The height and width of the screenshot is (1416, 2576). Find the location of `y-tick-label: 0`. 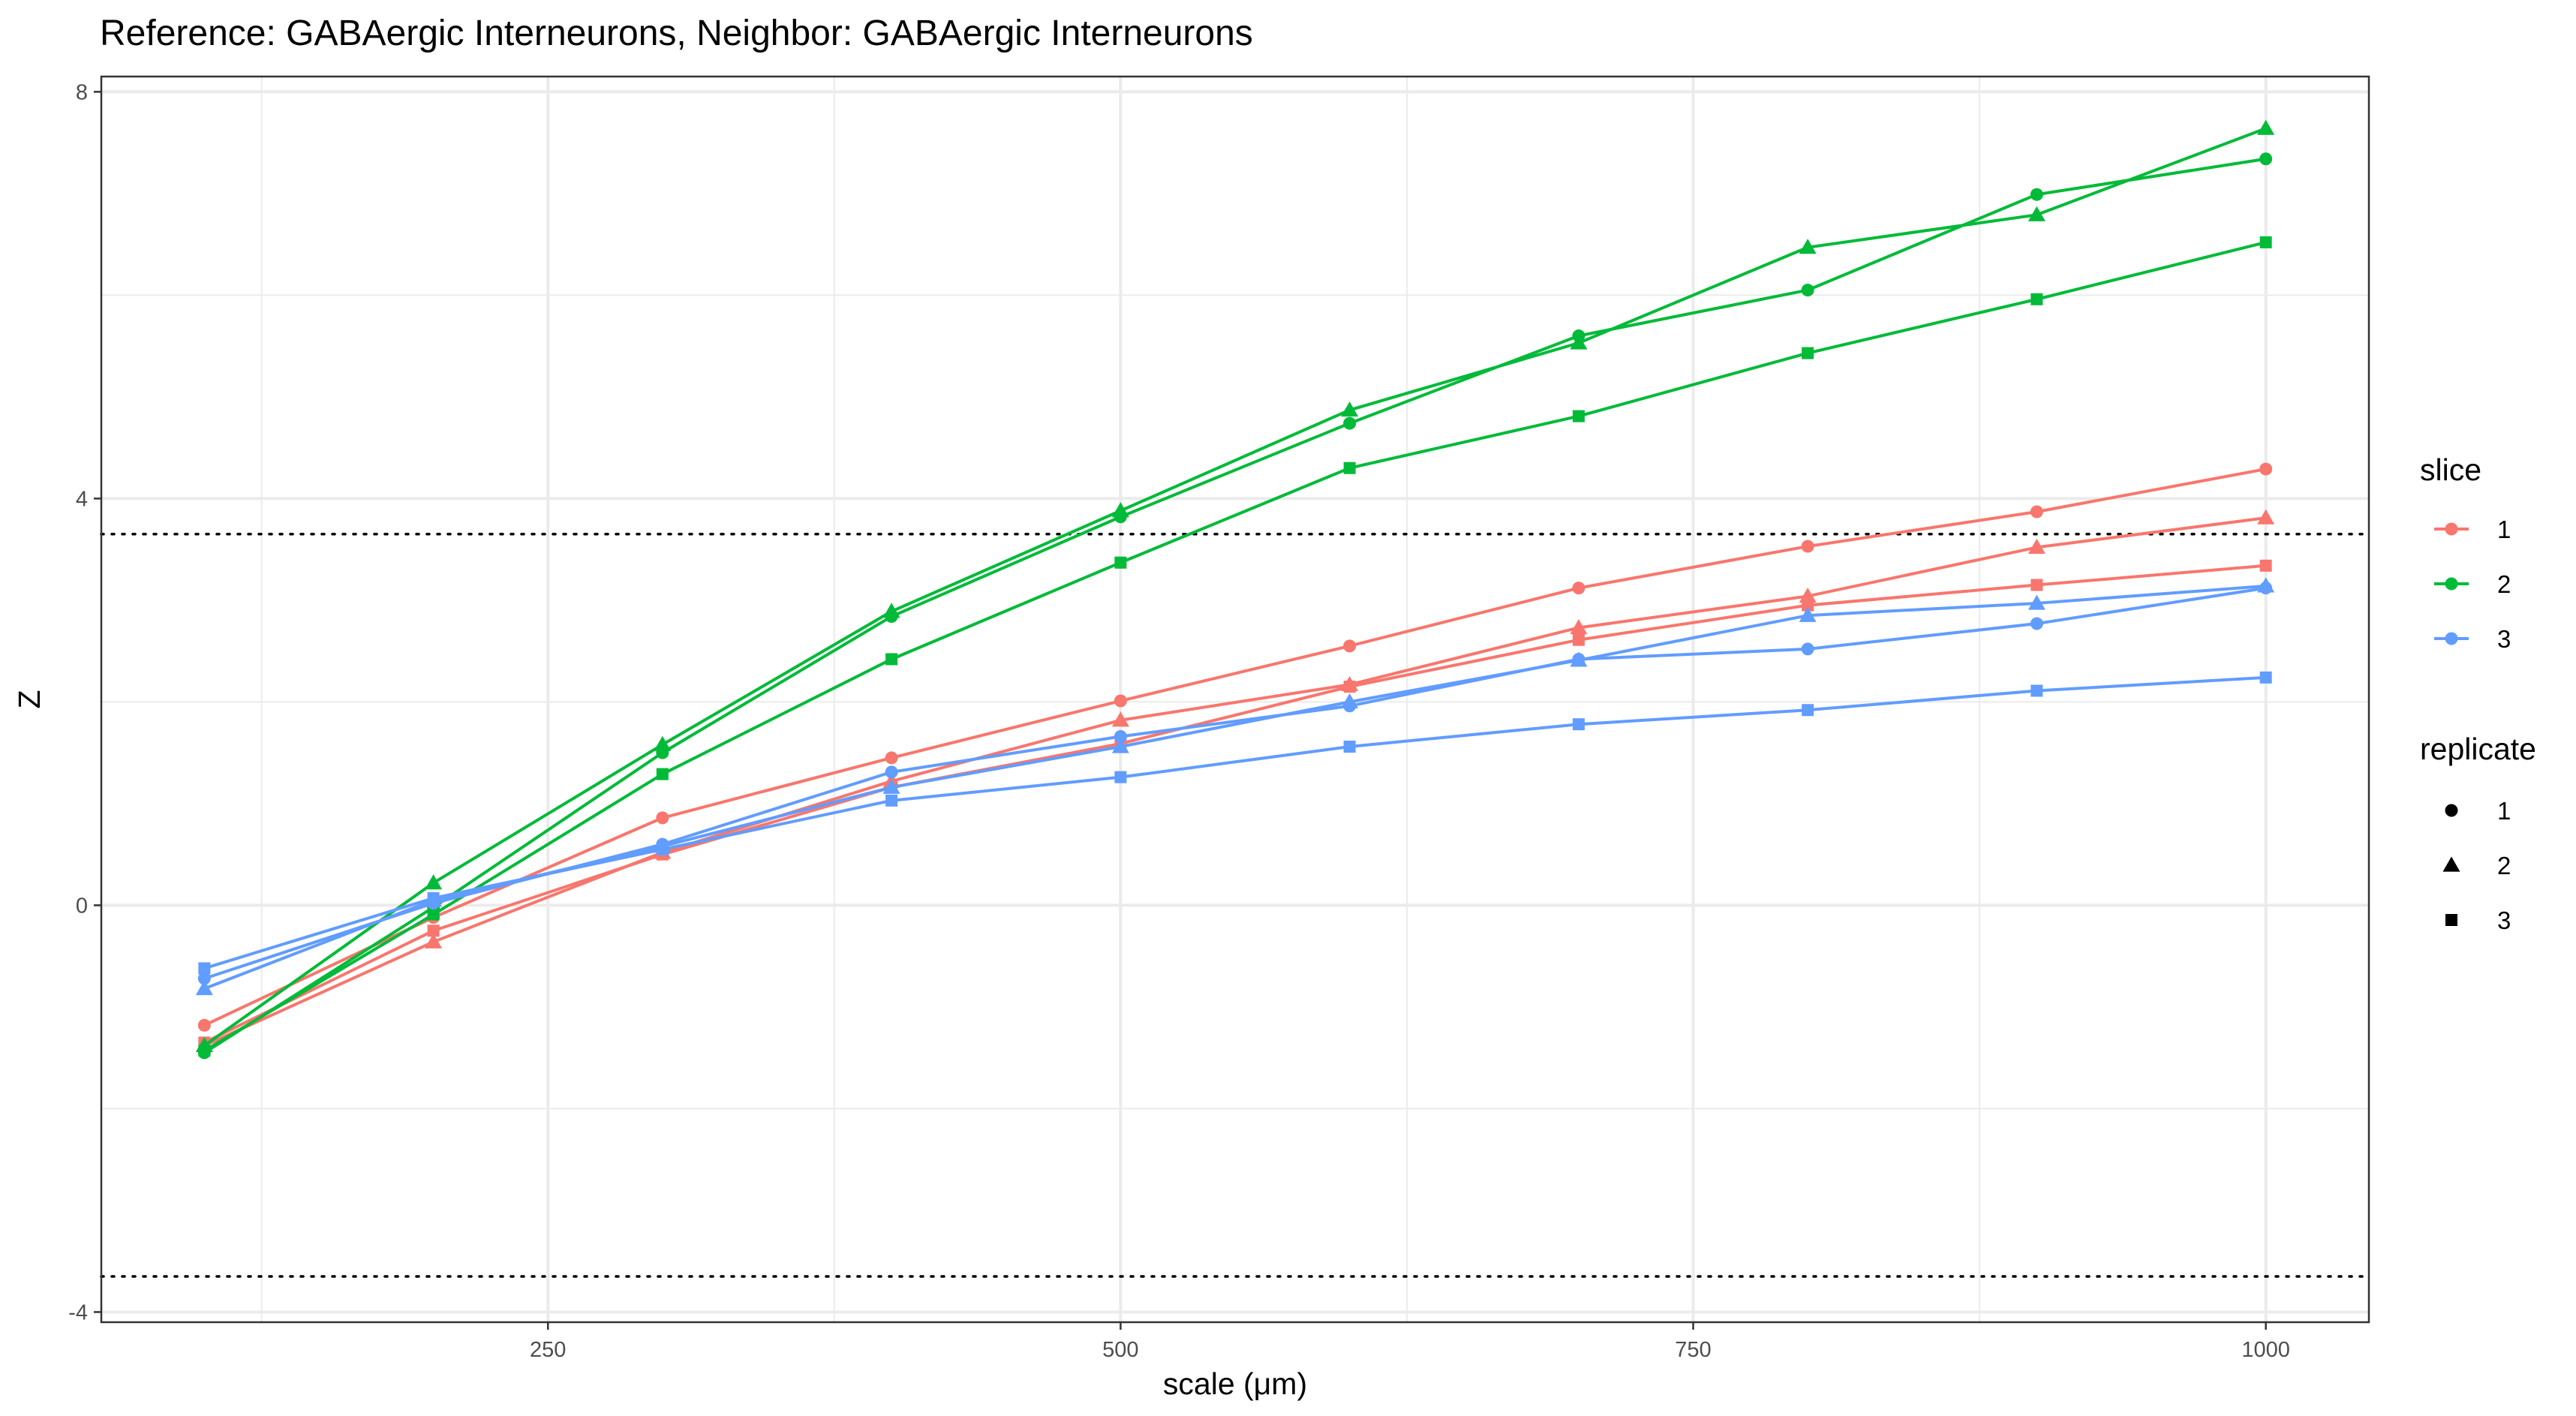

y-tick-label: 0 is located at coordinates (82, 906).